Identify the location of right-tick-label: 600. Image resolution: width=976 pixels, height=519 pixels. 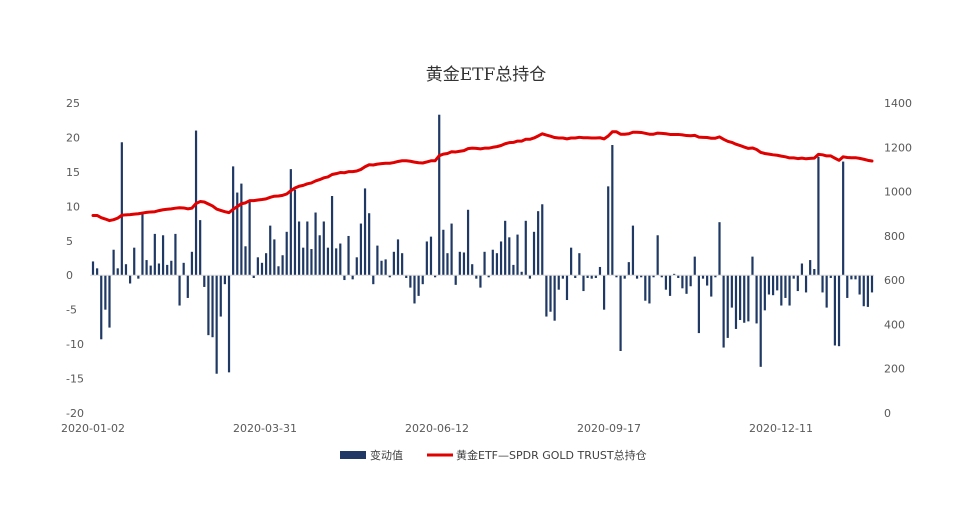
(894, 280).